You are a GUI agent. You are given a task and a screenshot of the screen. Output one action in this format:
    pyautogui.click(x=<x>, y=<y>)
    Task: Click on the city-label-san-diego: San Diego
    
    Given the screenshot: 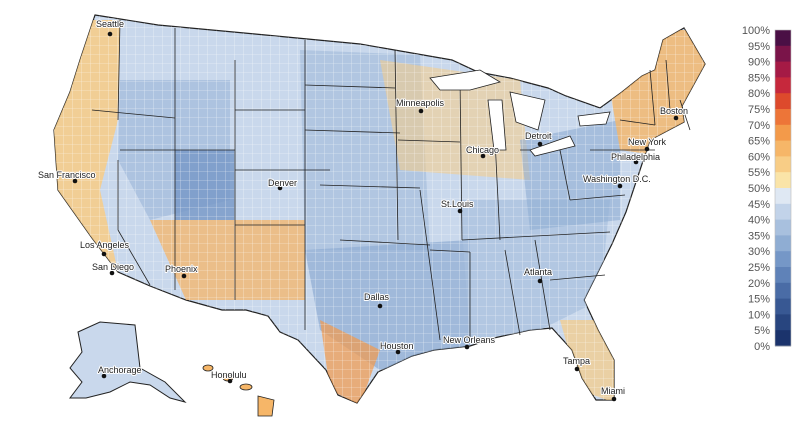 What is the action you would take?
    pyautogui.click(x=113, y=267)
    